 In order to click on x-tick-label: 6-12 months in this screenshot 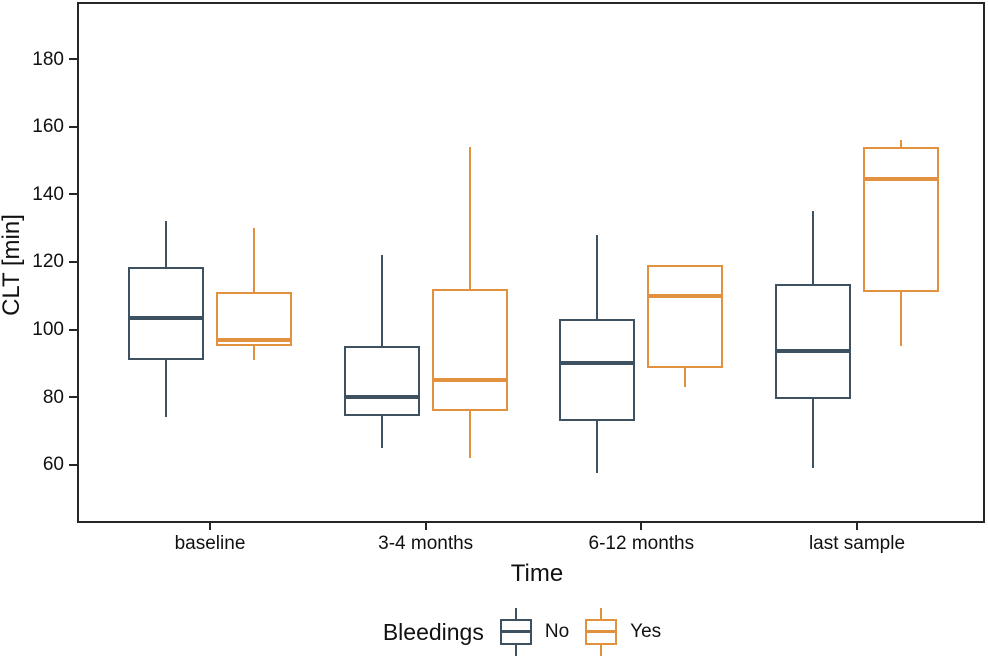, I will do `click(641, 543)`.